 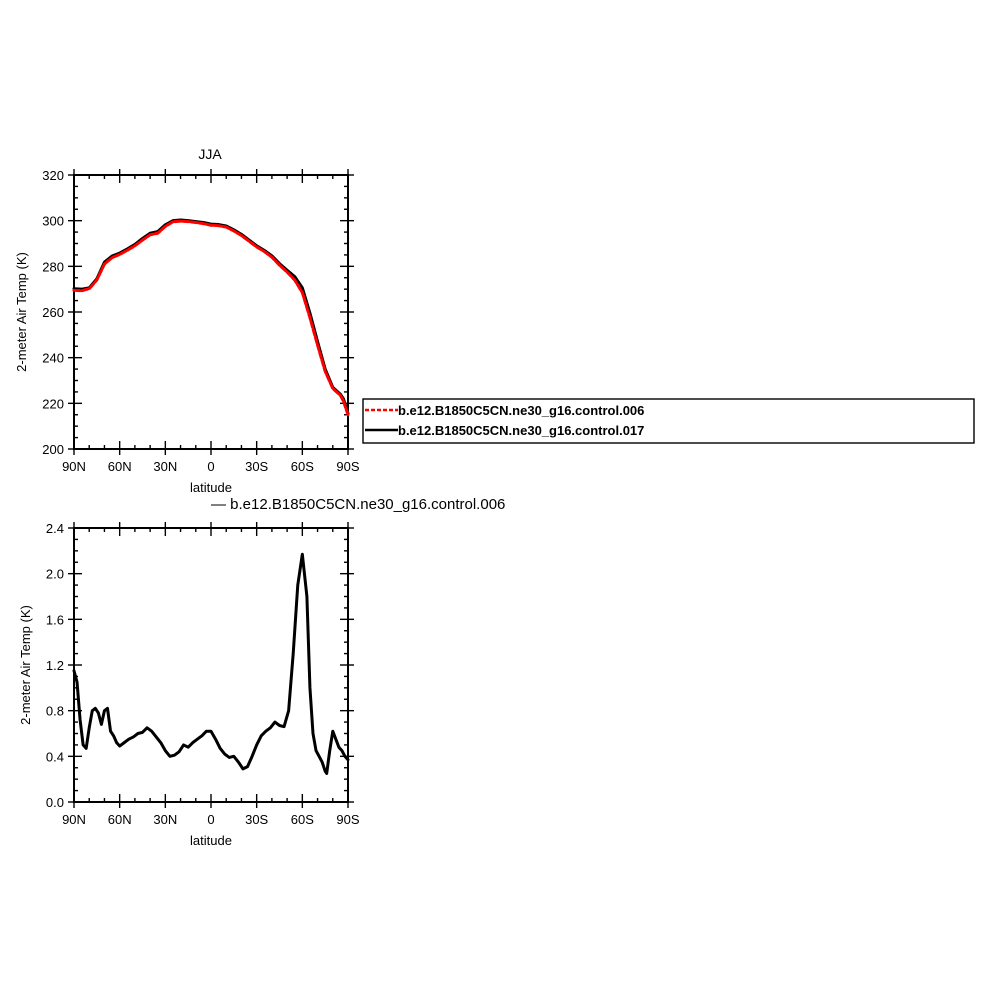 I want to click on bottom-y-tick-labels: 0.0 0.4 0.8 1.2 1.6 2.0 2.4, so click(x=55, y=665).